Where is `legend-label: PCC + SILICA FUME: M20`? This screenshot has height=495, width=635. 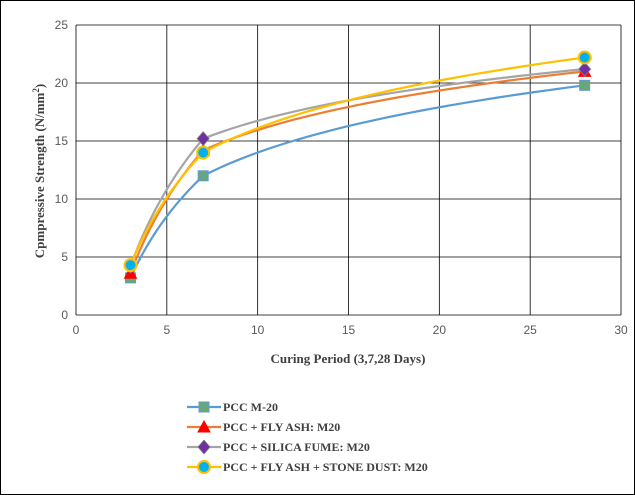
legend-label: PCC + SILICA FUME: M20 is located at coordinates (296, 446).